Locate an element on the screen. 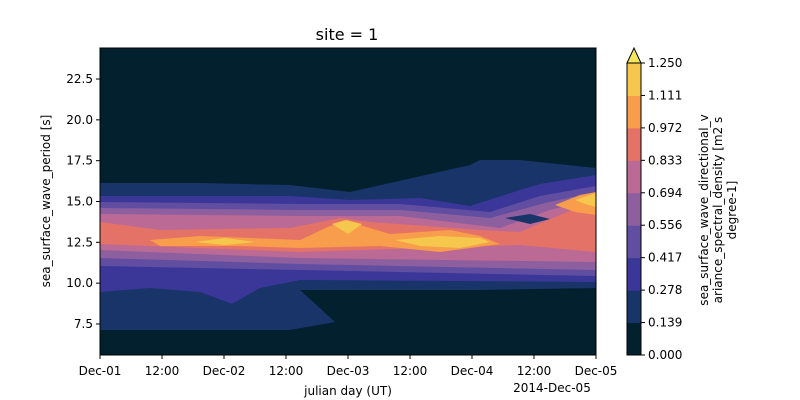 The image size is (800, 400). colorbar-frame is located at coordinates (634, 209).